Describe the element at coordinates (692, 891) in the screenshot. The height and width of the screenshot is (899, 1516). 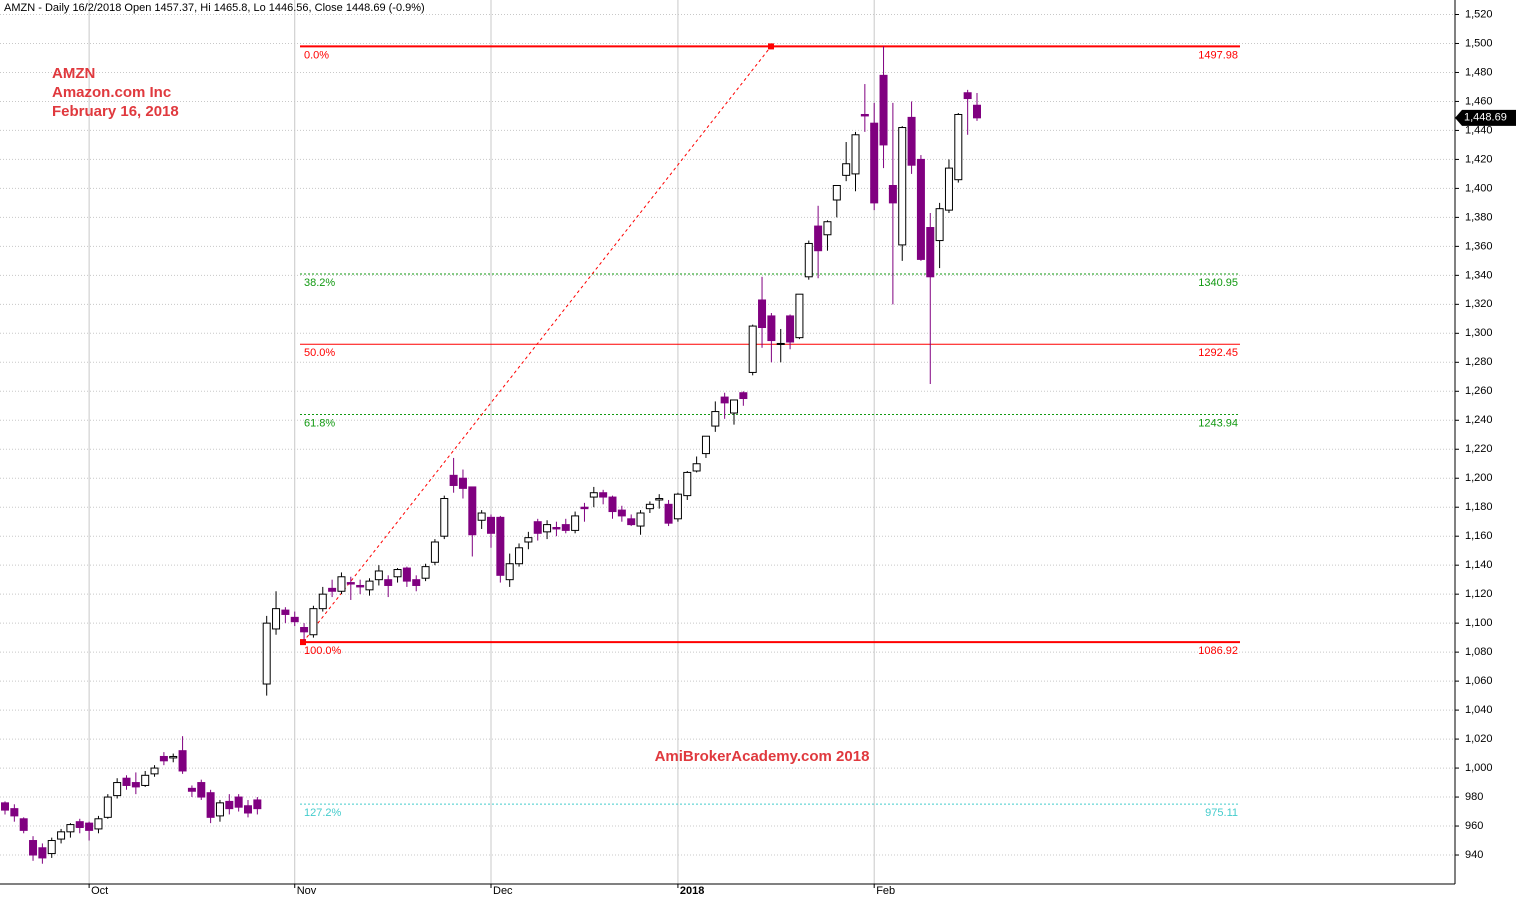
I see `x-tick-label: 2018` at that location.